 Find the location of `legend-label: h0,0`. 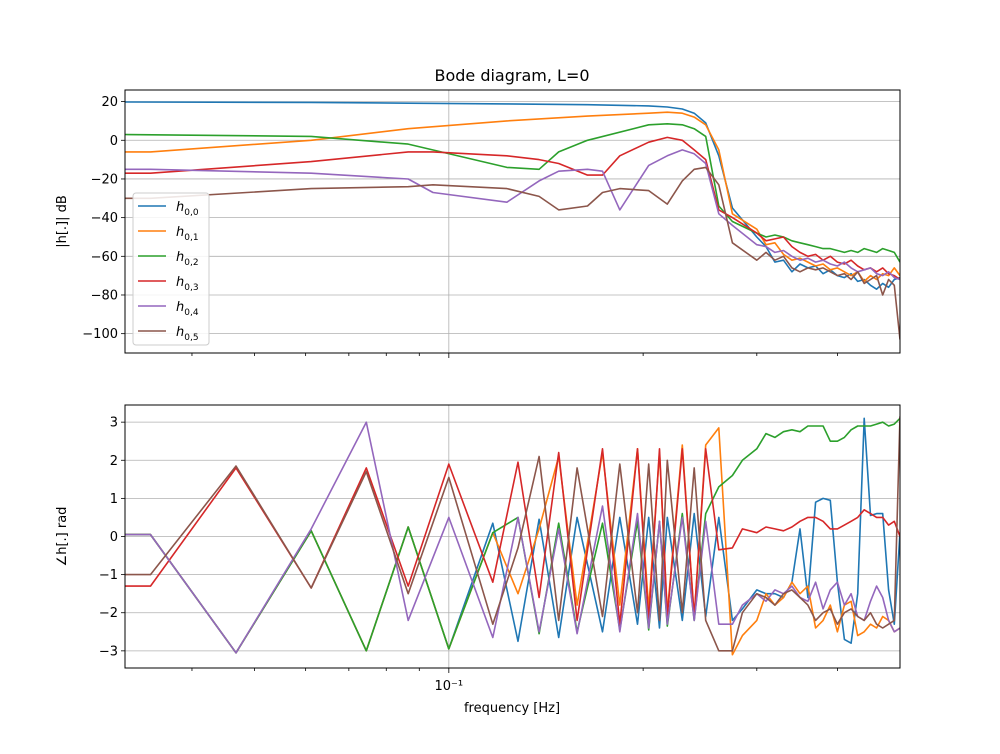

legend-label: h0,0 is located at coordinates (187, 209).